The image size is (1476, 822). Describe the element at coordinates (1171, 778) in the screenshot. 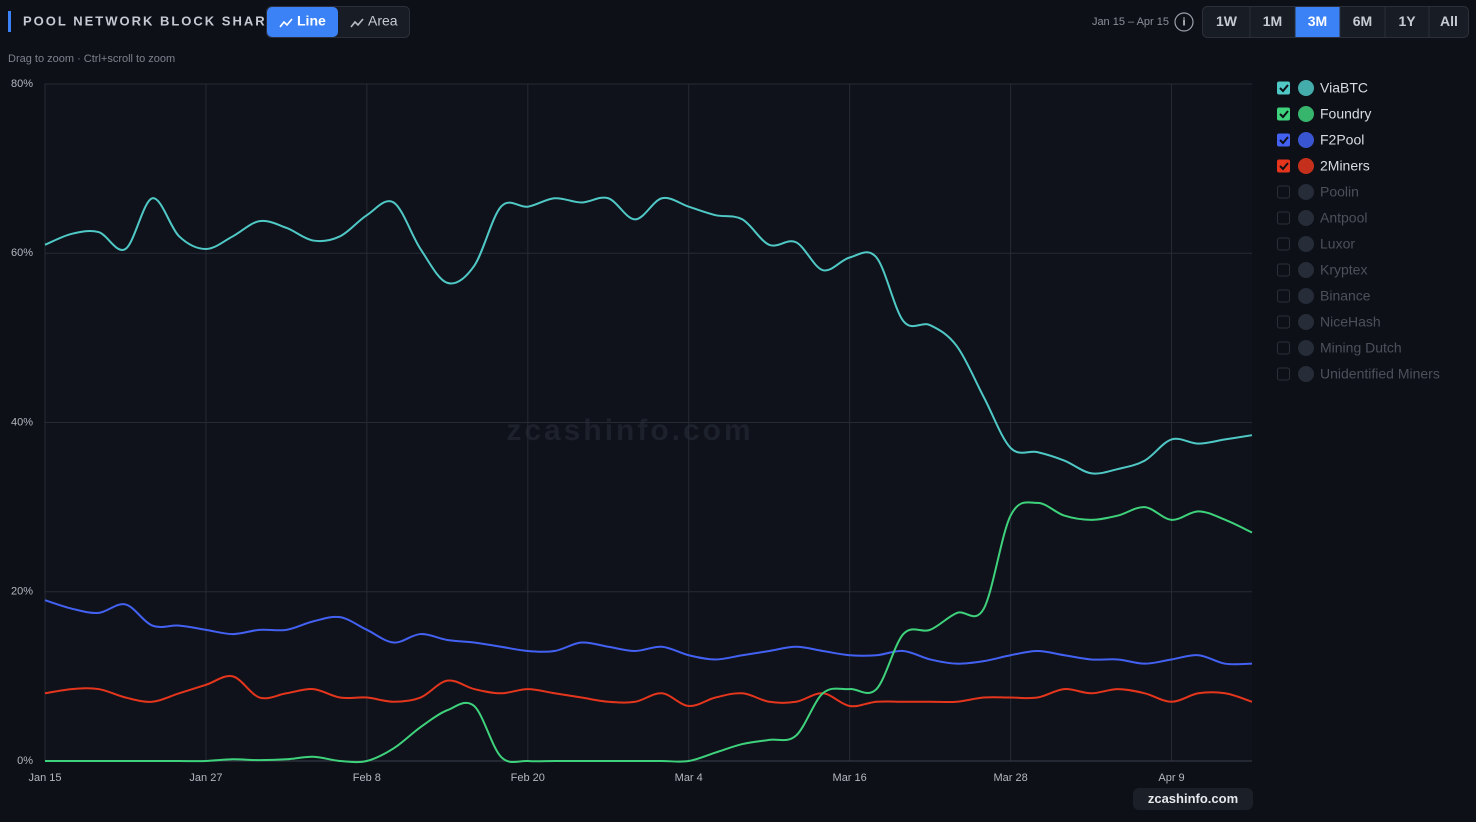

I see `x-tick-label: Apr 9` at that location.